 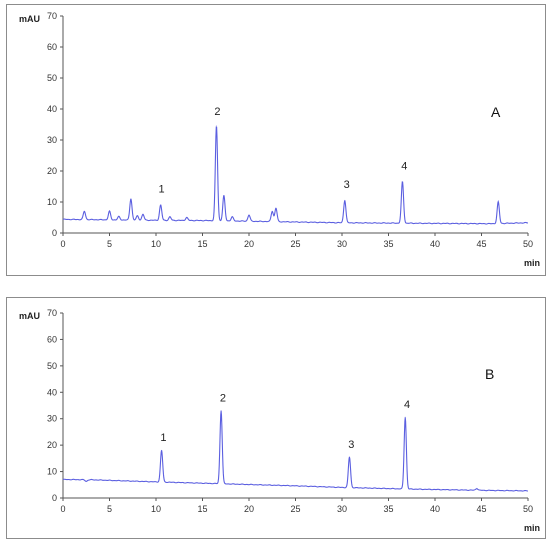 What do you see at coordinates (295, 451) in the screenshot?
I see `chromatogram-trace` at bounding box center [295, 451].